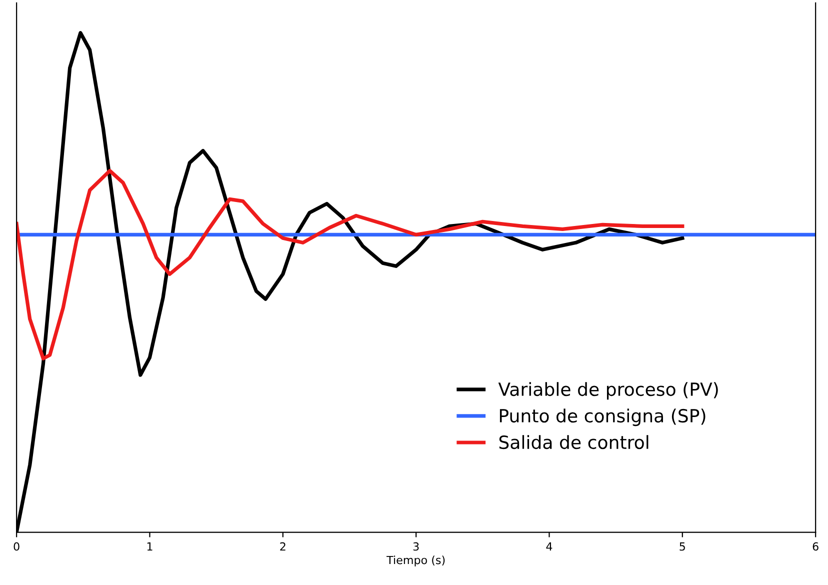  What do you see at coordinates (17, 546) in the screenshot?
I see `x-tick-label: 0` at bounding box center [17, 546].